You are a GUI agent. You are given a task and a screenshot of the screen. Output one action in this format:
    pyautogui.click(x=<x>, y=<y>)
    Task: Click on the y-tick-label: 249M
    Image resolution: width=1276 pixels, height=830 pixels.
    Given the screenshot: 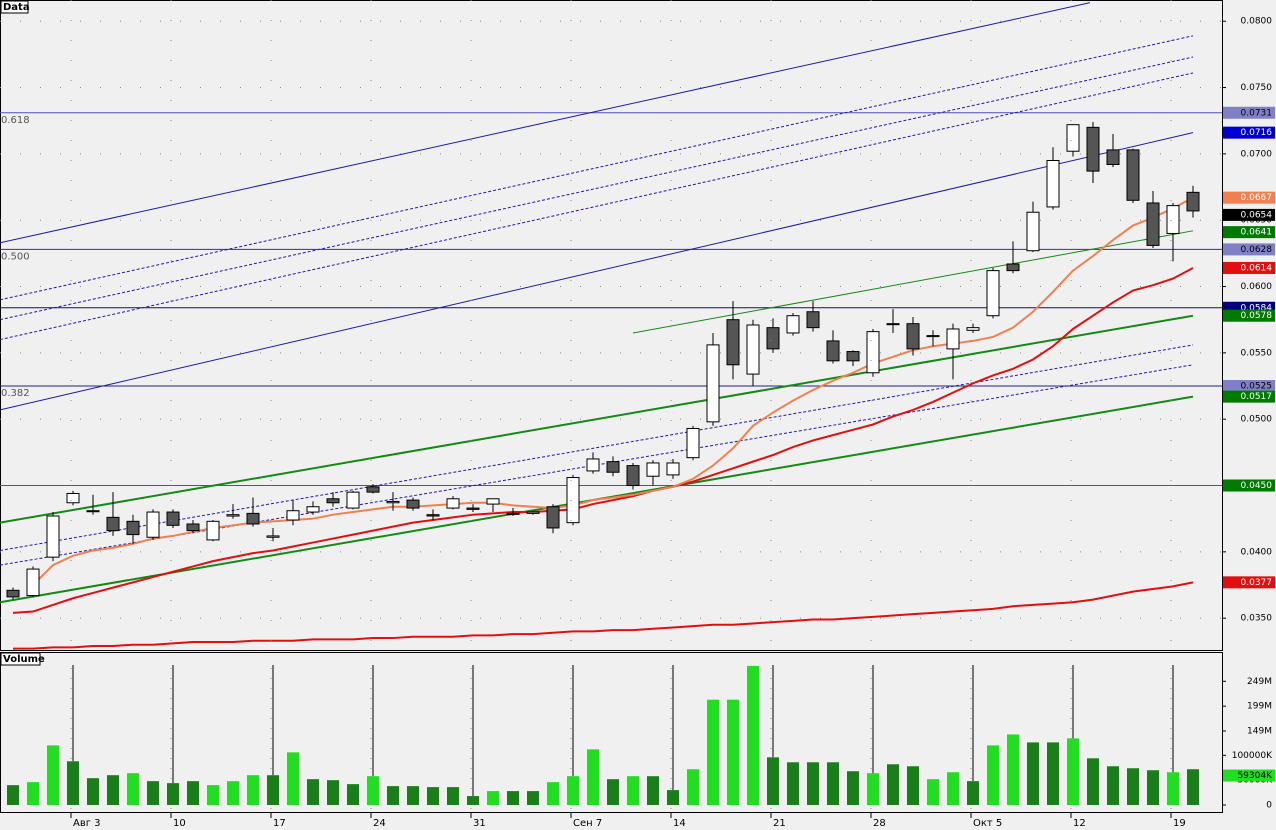 What is the action you would take?
    pyautogui.click(x=1259, y=682)
    